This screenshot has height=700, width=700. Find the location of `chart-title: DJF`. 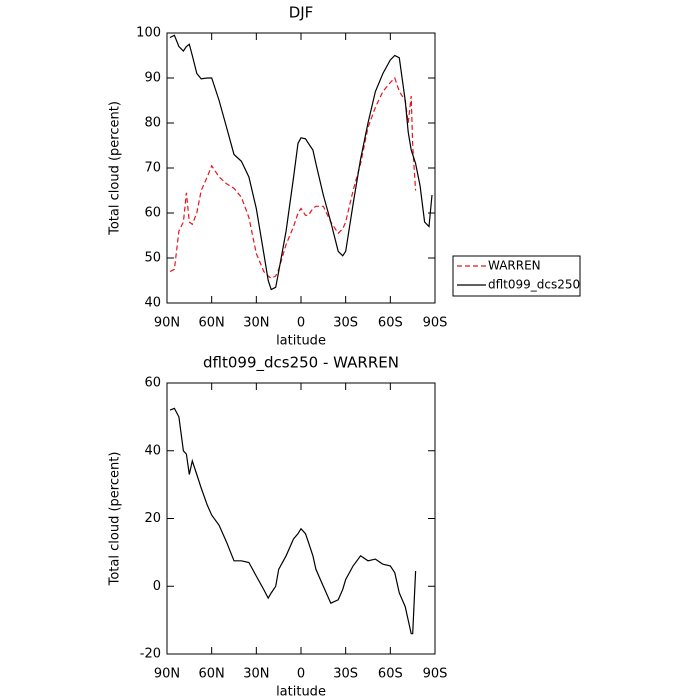

chart-title: DJF is located at coordinates (301, 13).